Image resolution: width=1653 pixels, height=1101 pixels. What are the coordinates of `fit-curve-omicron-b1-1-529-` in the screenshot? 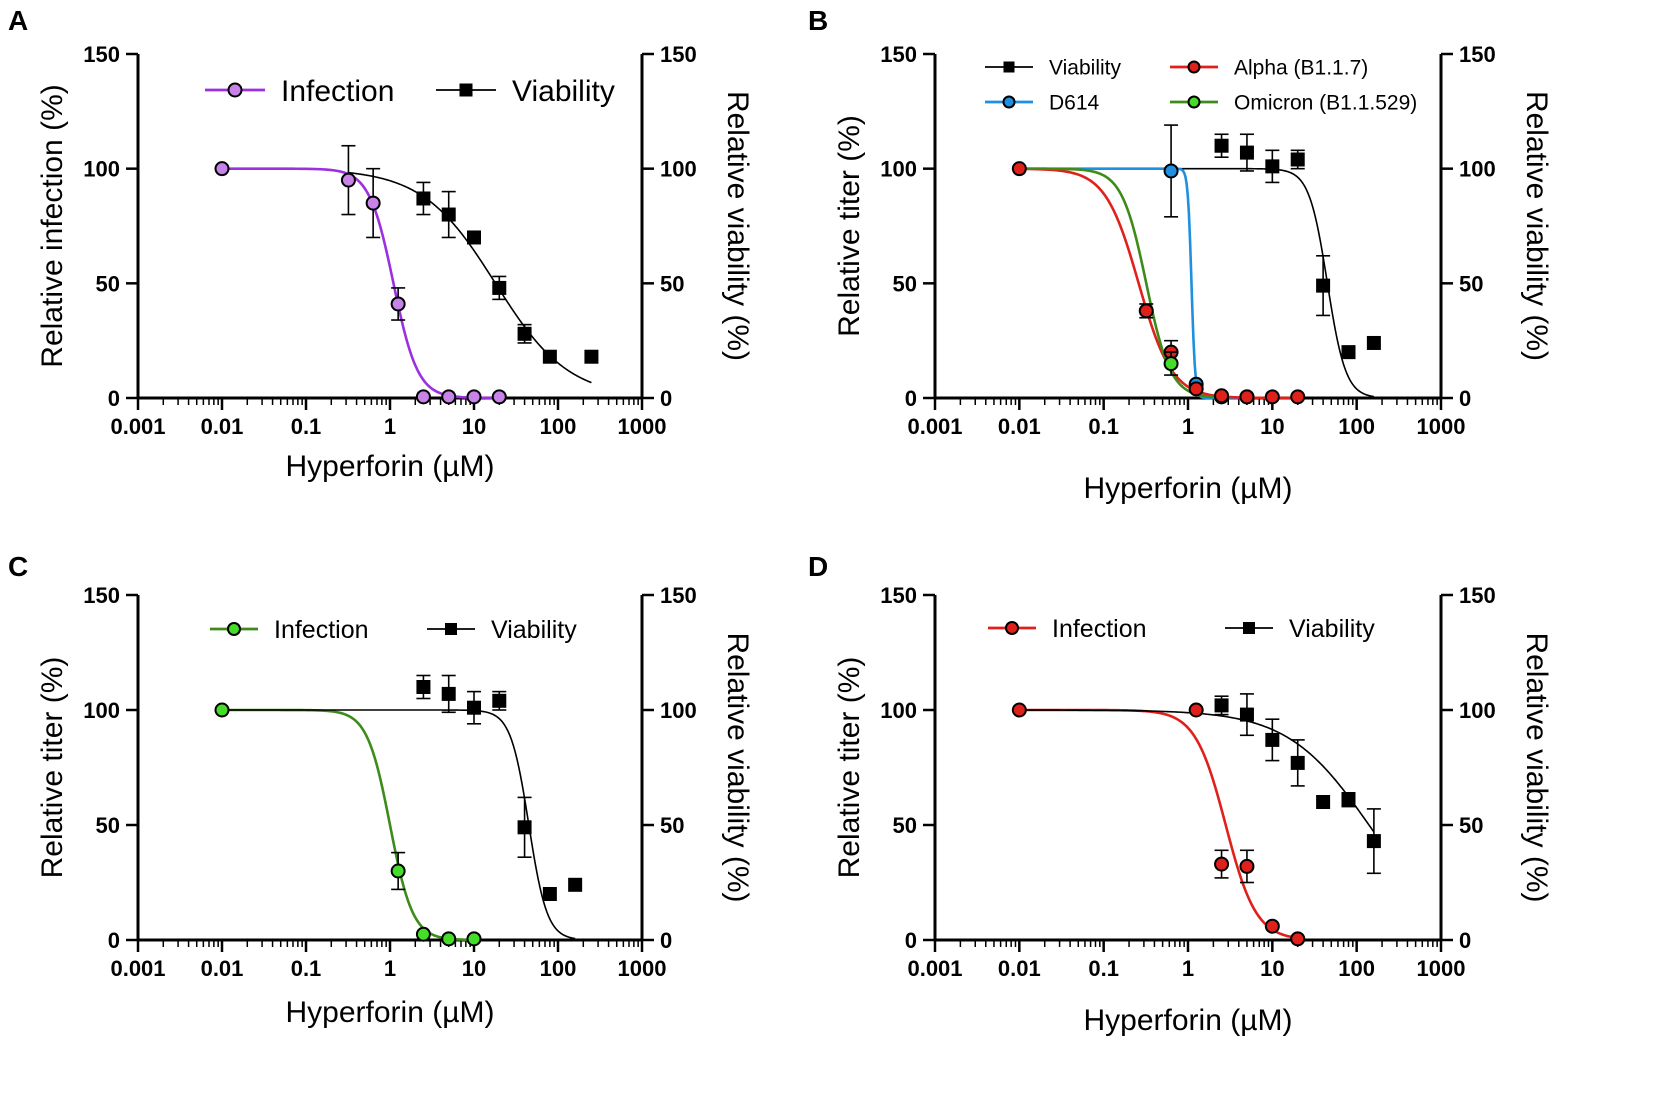 It's located at (1116, 283).